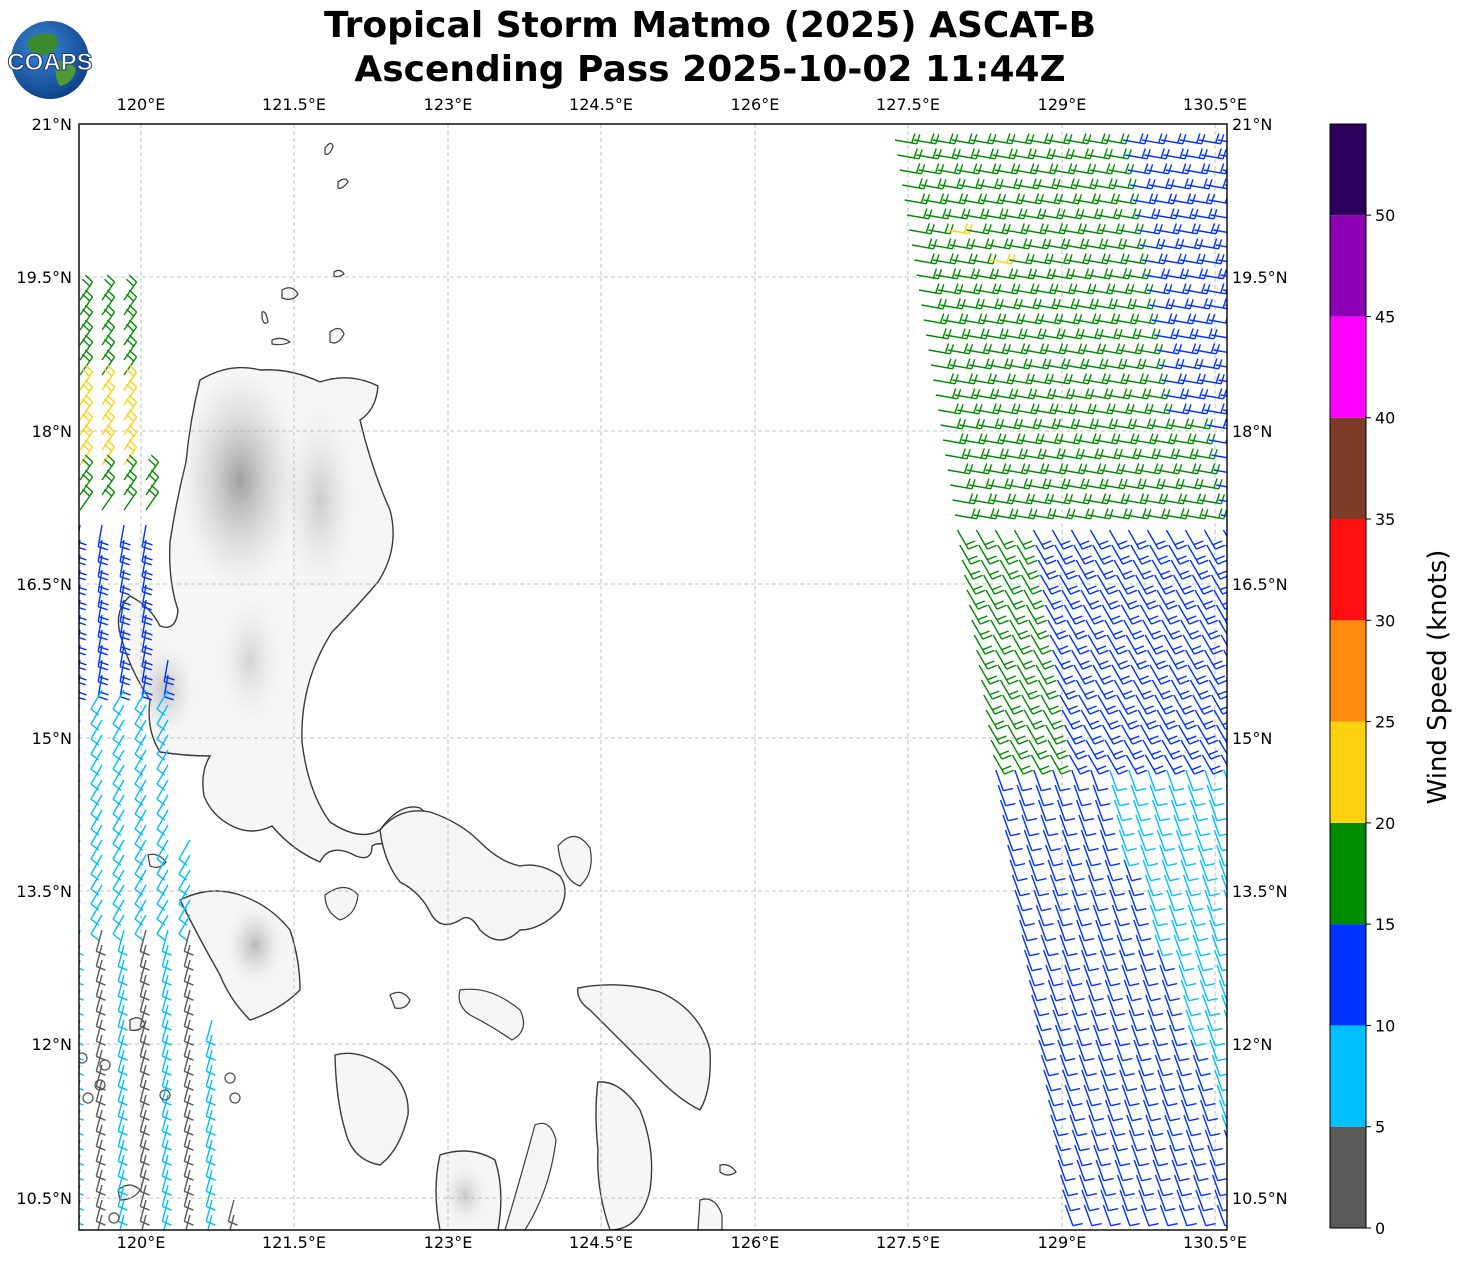  I want to click on coaps-globe-logo-icon: COAPS, so click(50, 60).